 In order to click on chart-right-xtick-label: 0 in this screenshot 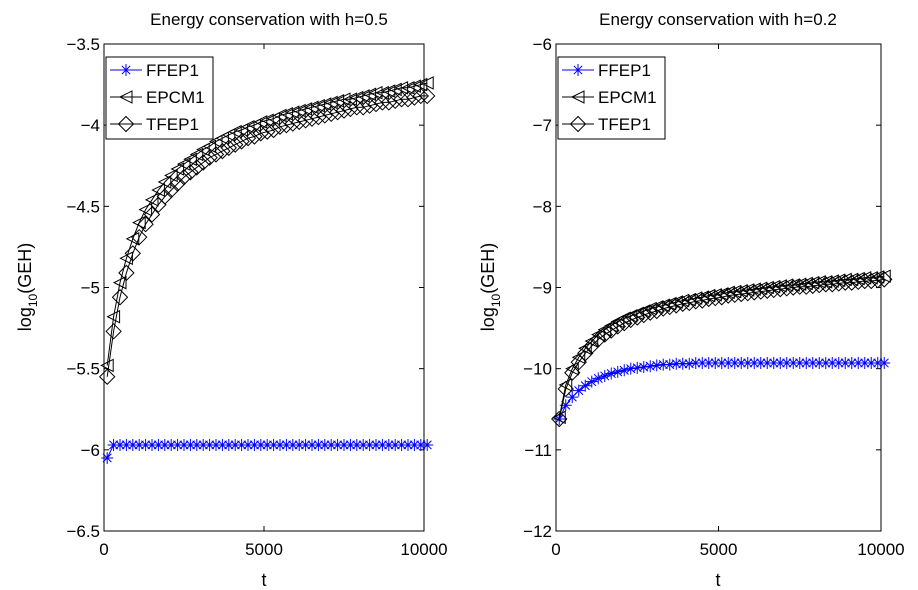, I will do `click(555, 549)`.